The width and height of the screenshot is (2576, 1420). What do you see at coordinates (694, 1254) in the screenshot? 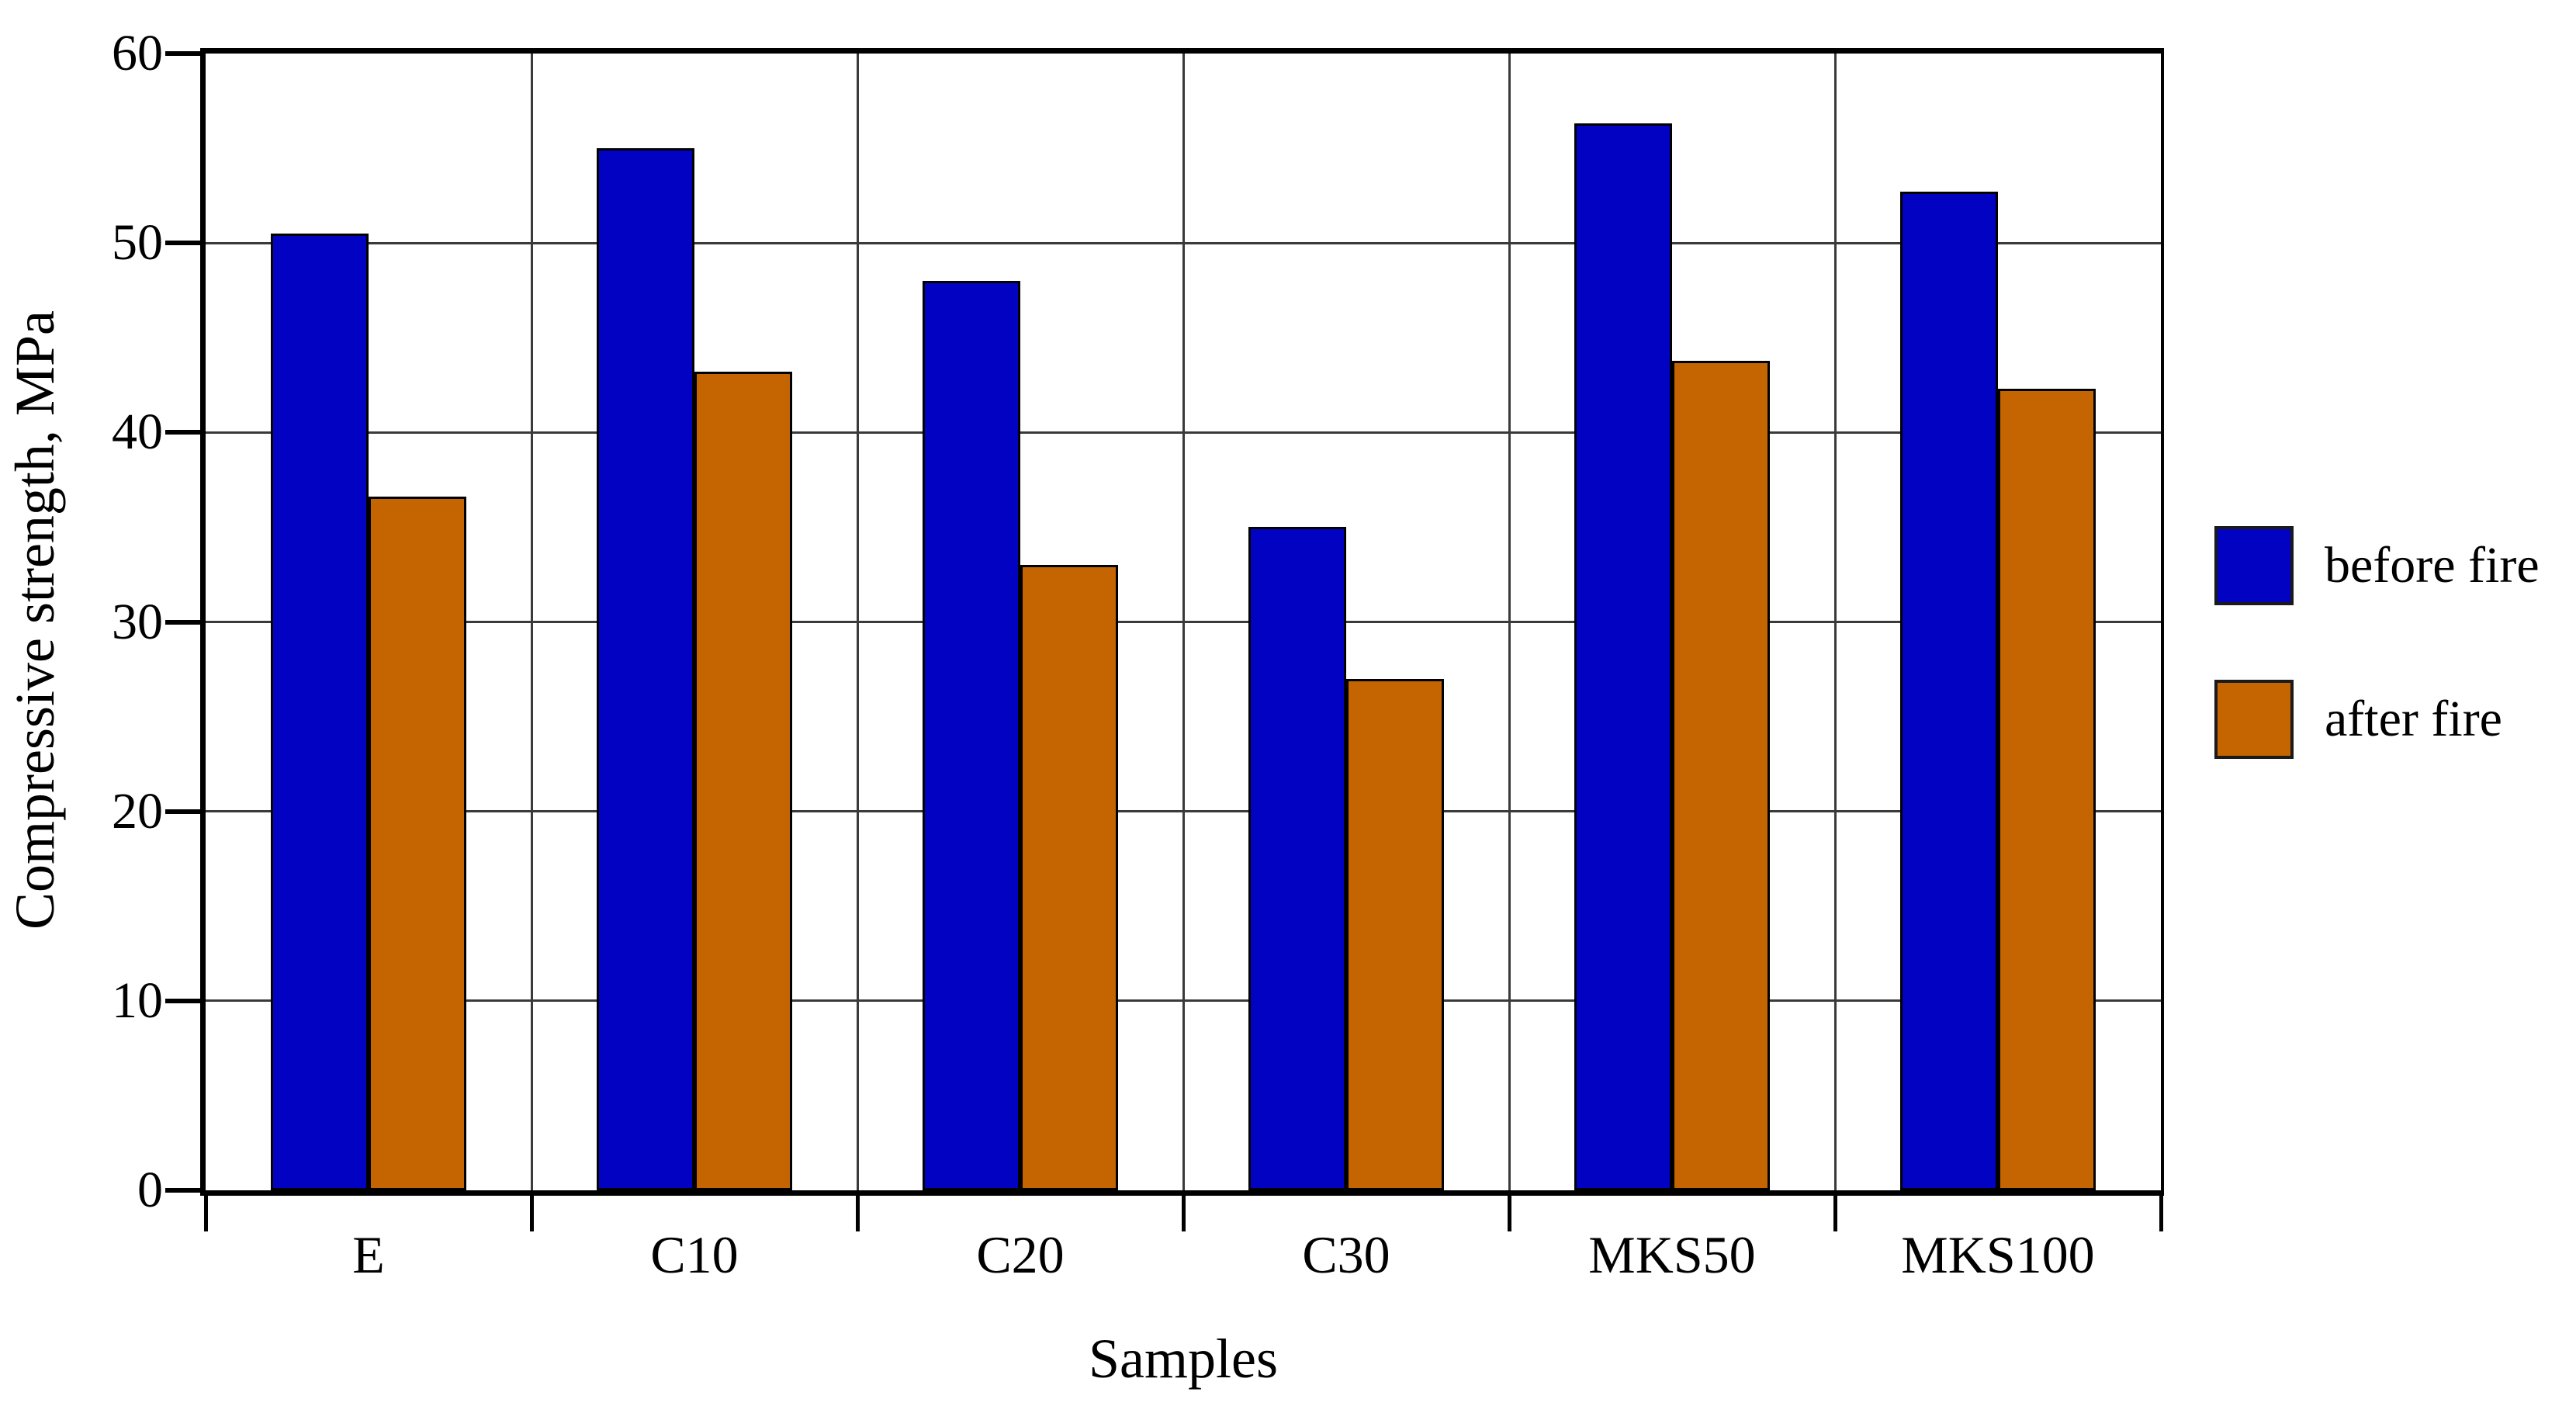
I see `x-category-label-c10: C10` at bounding box center [694, 1254].